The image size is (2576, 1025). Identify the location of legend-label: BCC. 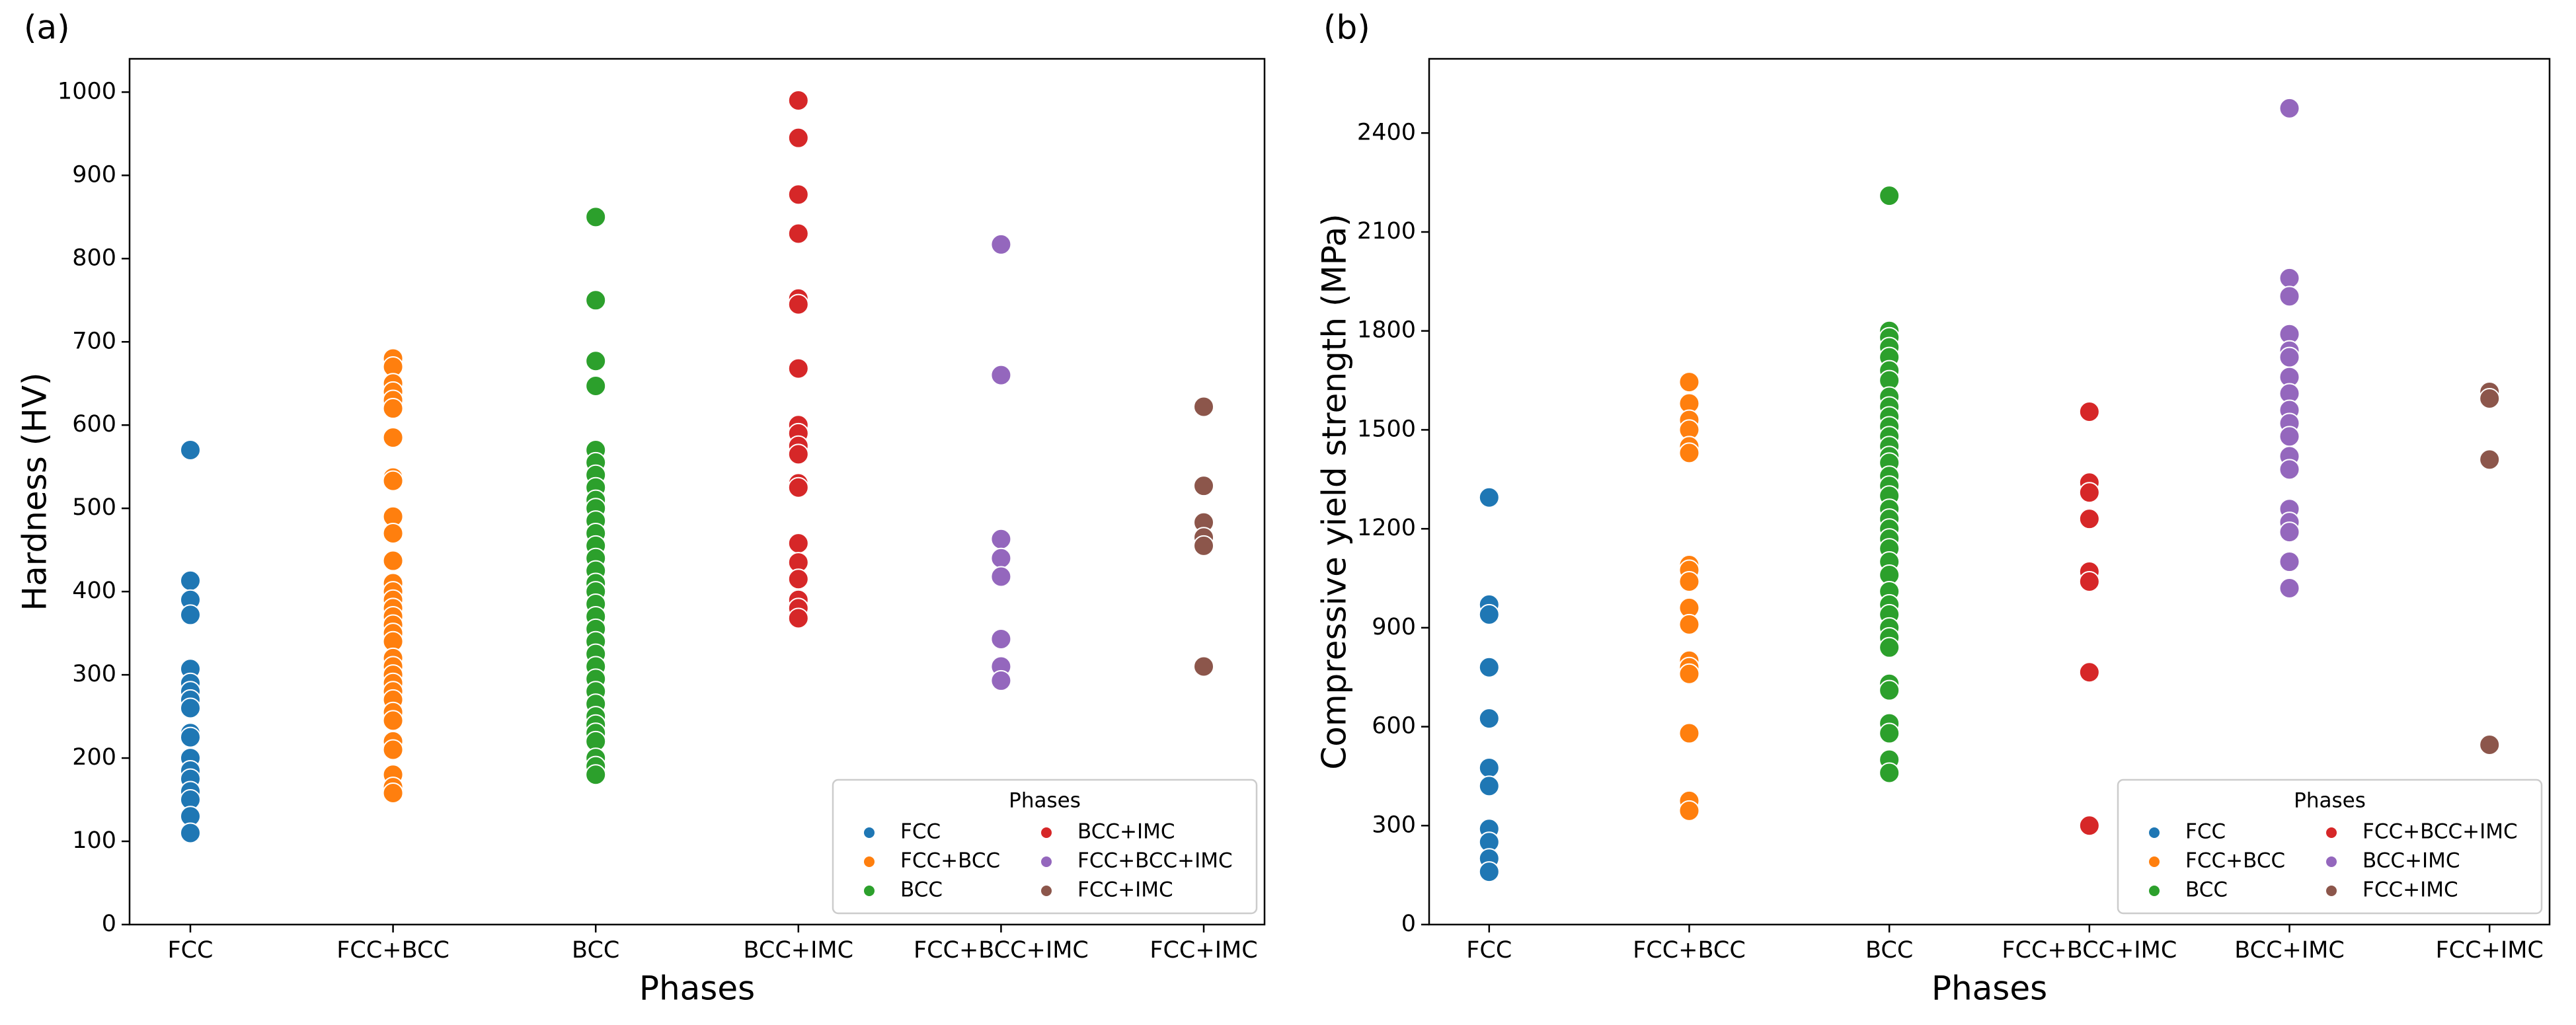
(2206, 890).